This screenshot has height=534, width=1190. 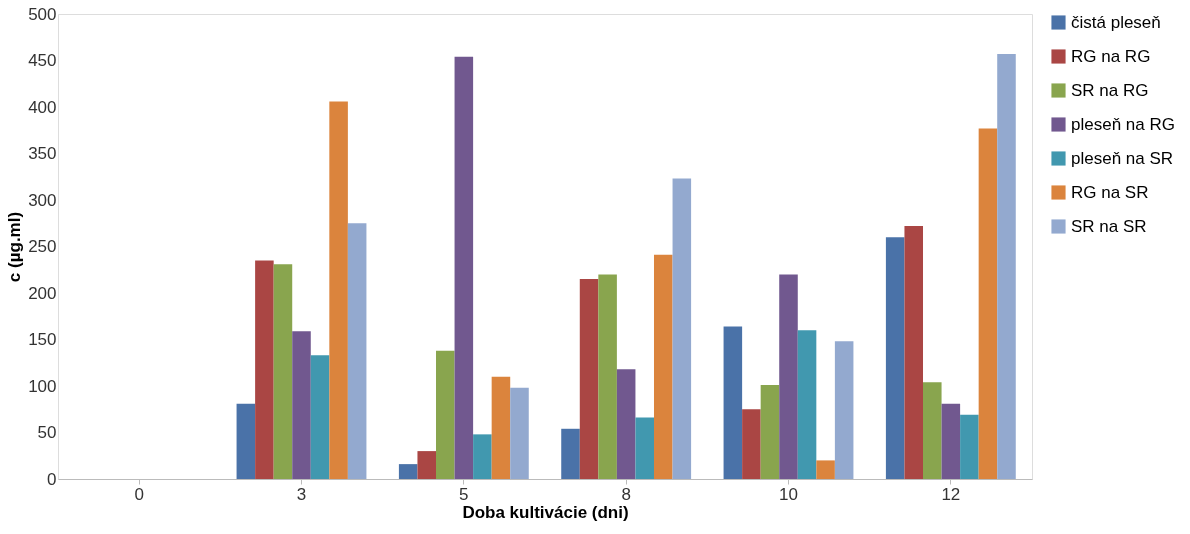 I want to click on y-tick-label: 100, so click(x=42, y=386).